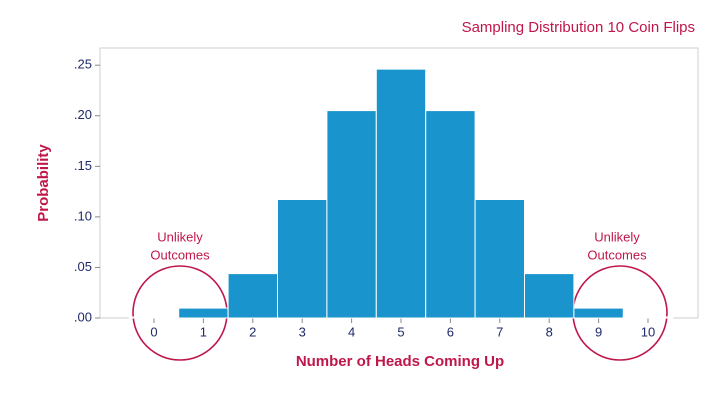  What do you see at coordinates (400, 361) in the screenshot?
I see `x-axis-title: Number of Heads Coming Up` at bounding box center [400, 361].